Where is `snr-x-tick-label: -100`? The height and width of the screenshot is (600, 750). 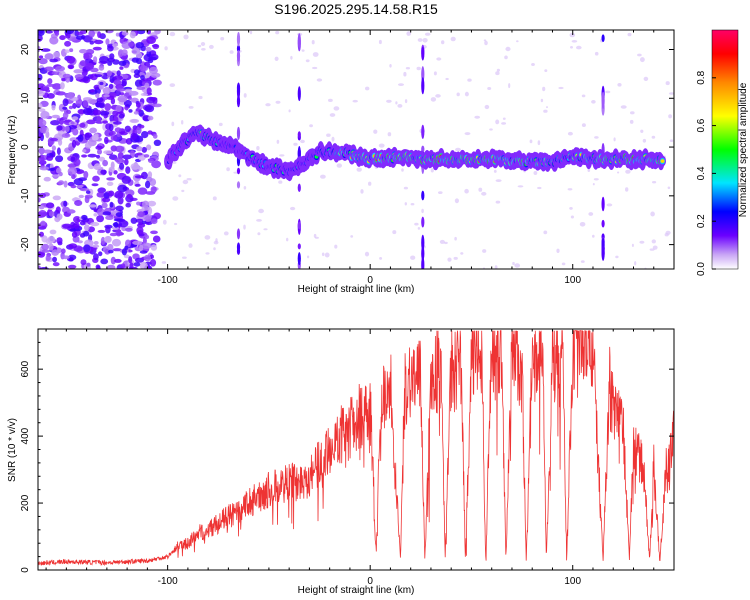 snr-x-tick-label: -100 is located at coordinates (168, 581).